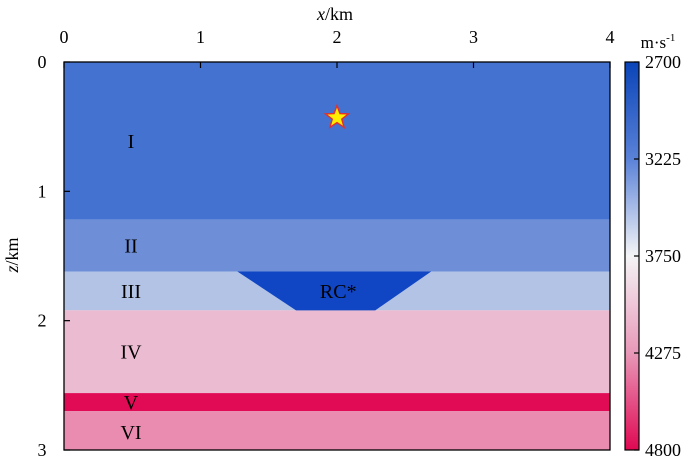 The image size is (700, 465). I want to click on x-tick-label: 4, so click(610, 37).